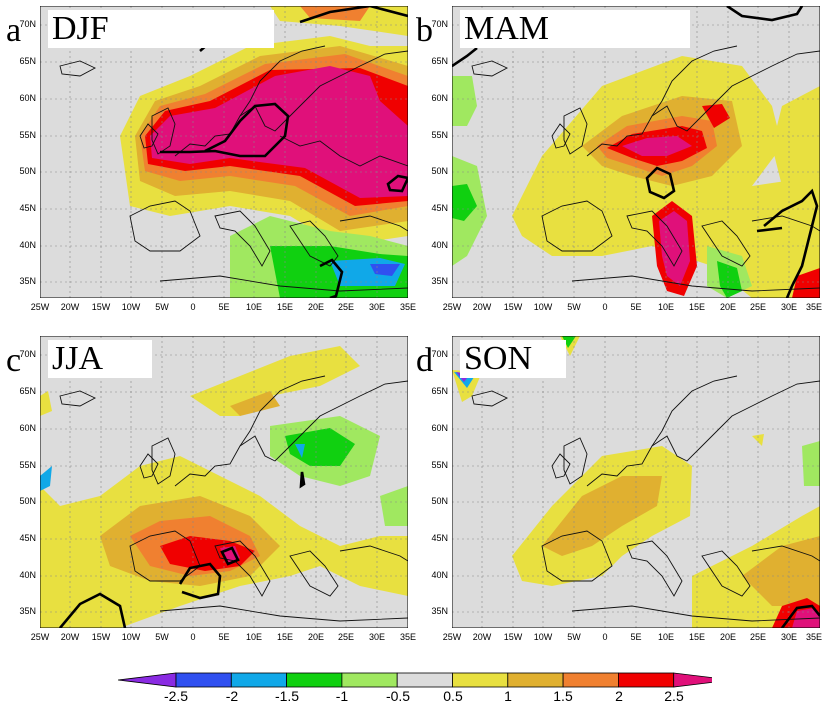  I want to click on colorbar-arrow-low, so click(147, 680).